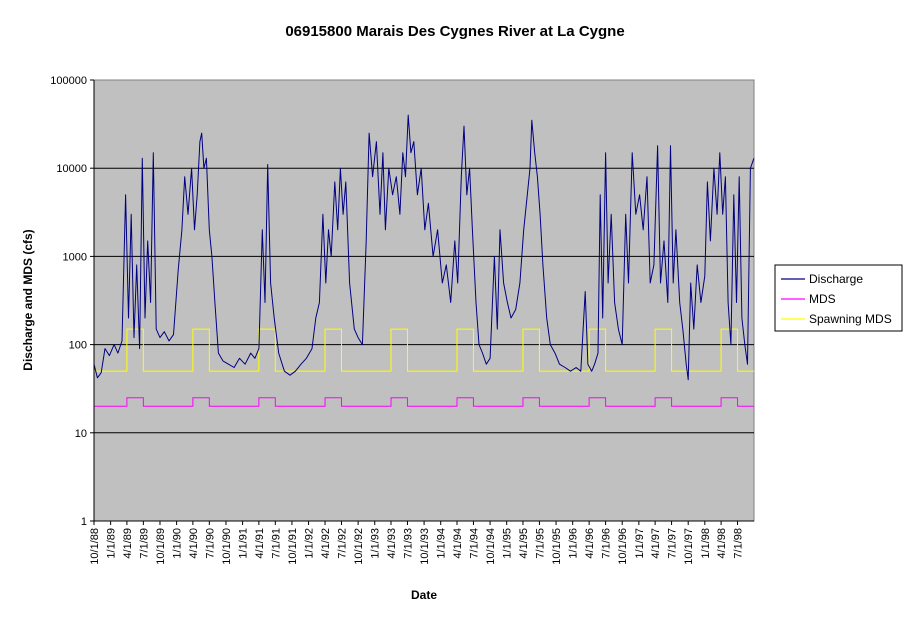 The height and width of the screenshot is (623, 911). Describe the element at coordinates (194, 543) in the screenshot. I see `x-tick-label: 4/1/90` at that location.